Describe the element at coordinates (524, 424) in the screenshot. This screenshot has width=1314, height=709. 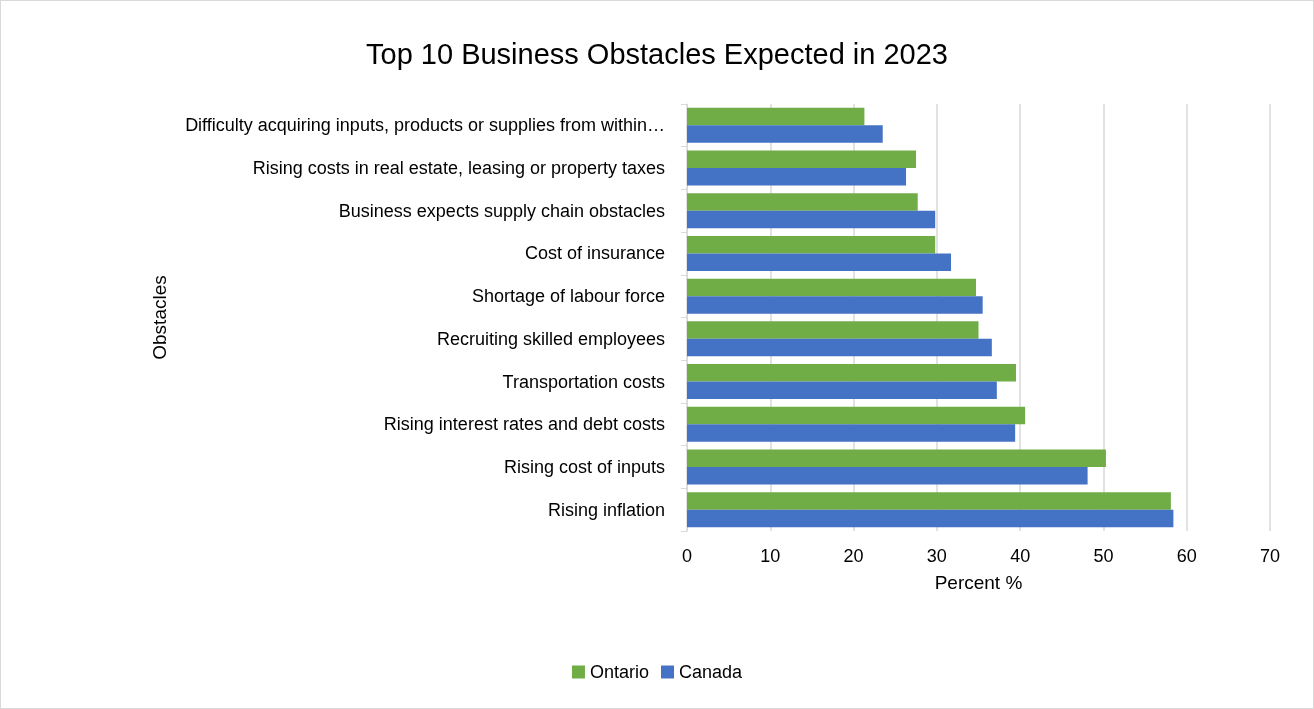
I see `y-tick-label: Rising interest rates and debt costs` at that location.